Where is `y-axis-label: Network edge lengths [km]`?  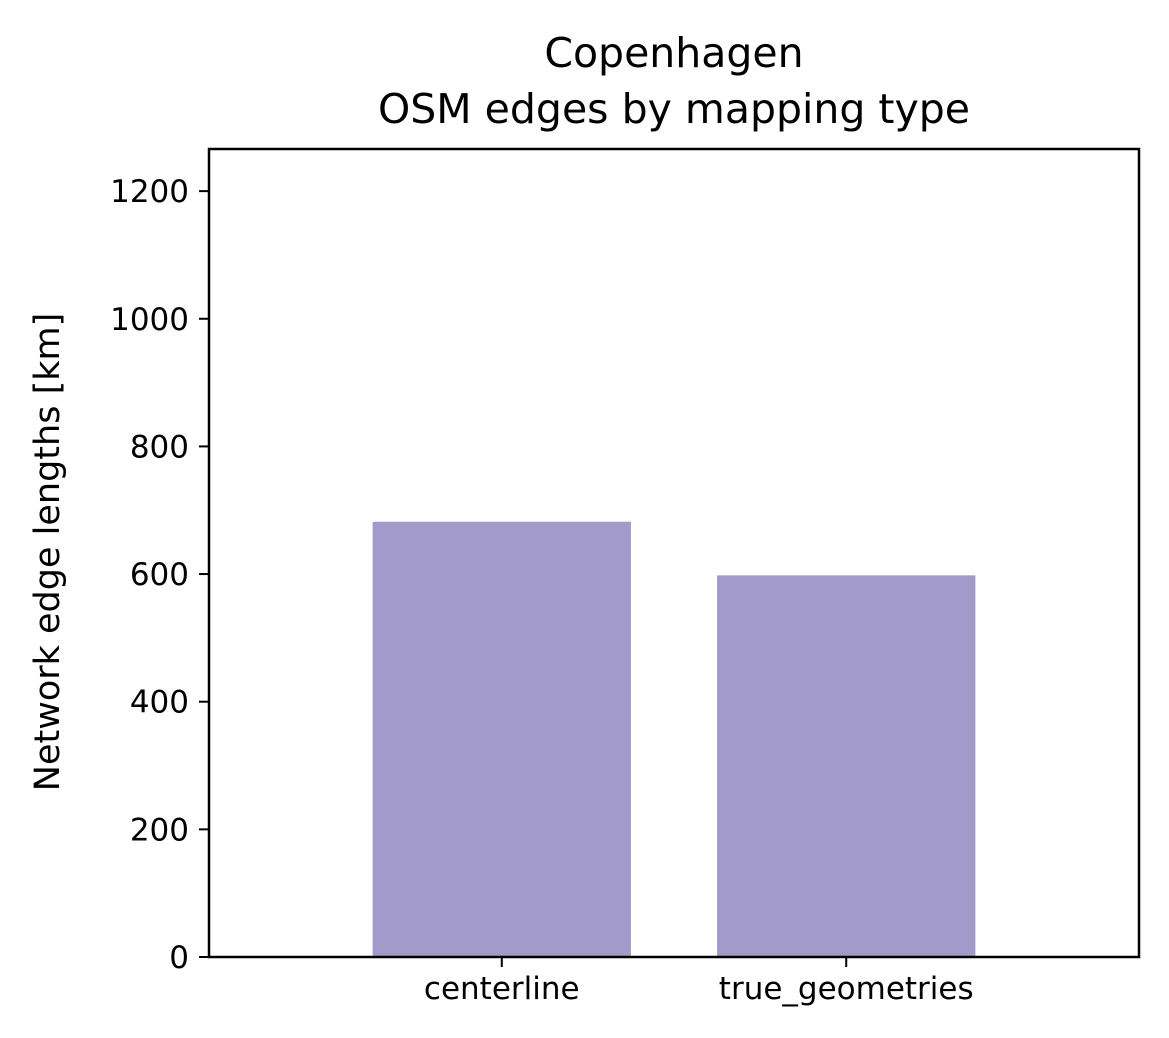
y-axis-label: Network edge lengths [km] is located at coordinates (48, 552).